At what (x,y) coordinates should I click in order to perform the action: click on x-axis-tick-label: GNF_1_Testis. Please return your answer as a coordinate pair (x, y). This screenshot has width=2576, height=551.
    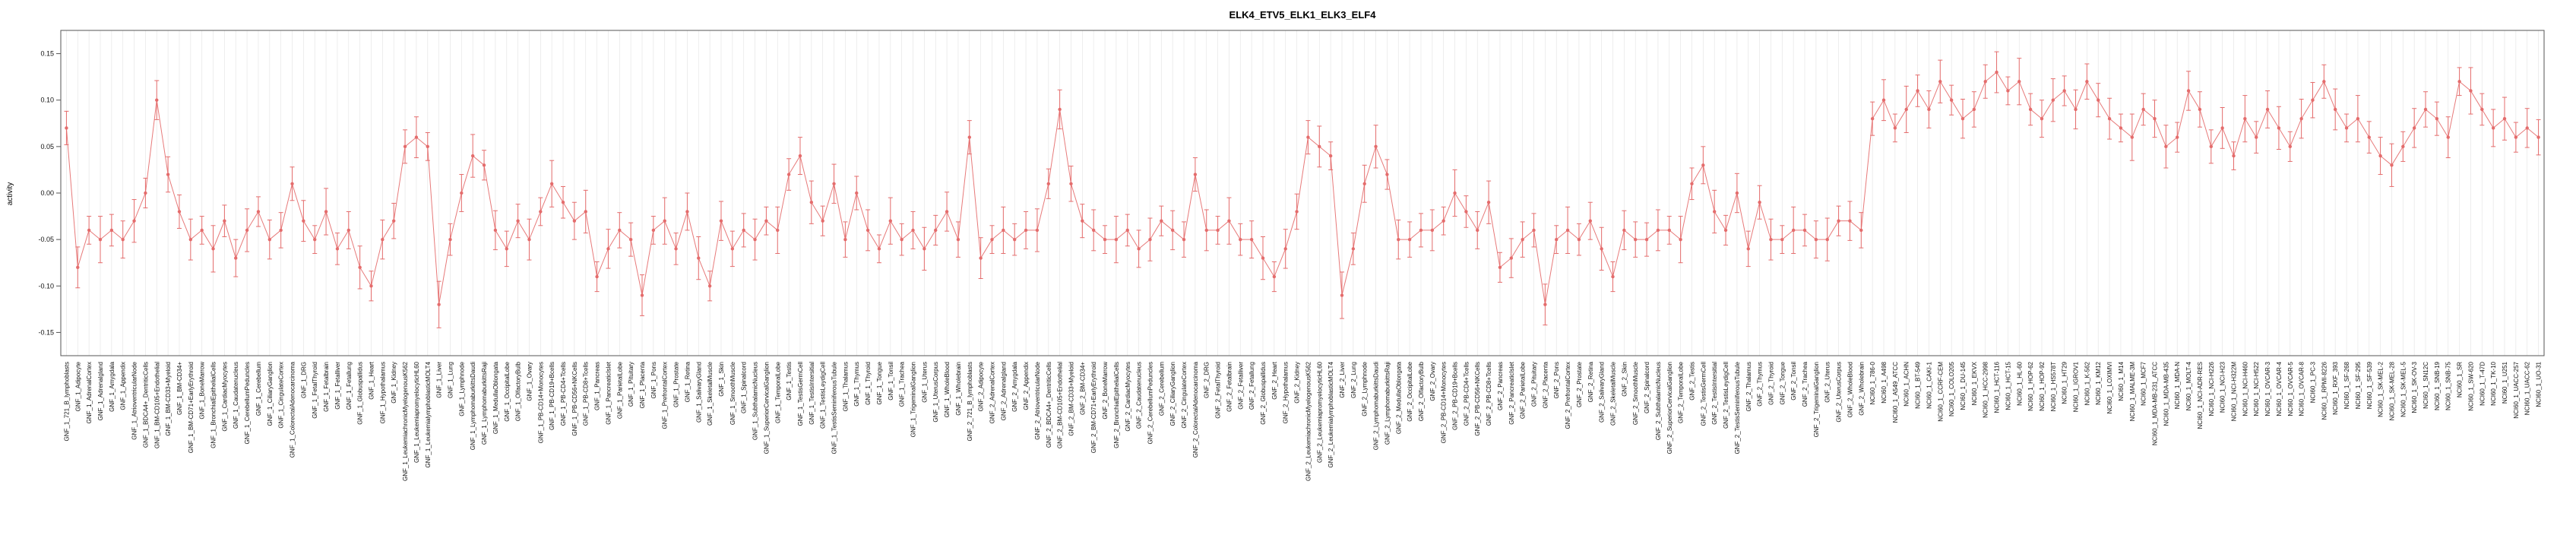
    Looking at the image, I should click on (789, 382).